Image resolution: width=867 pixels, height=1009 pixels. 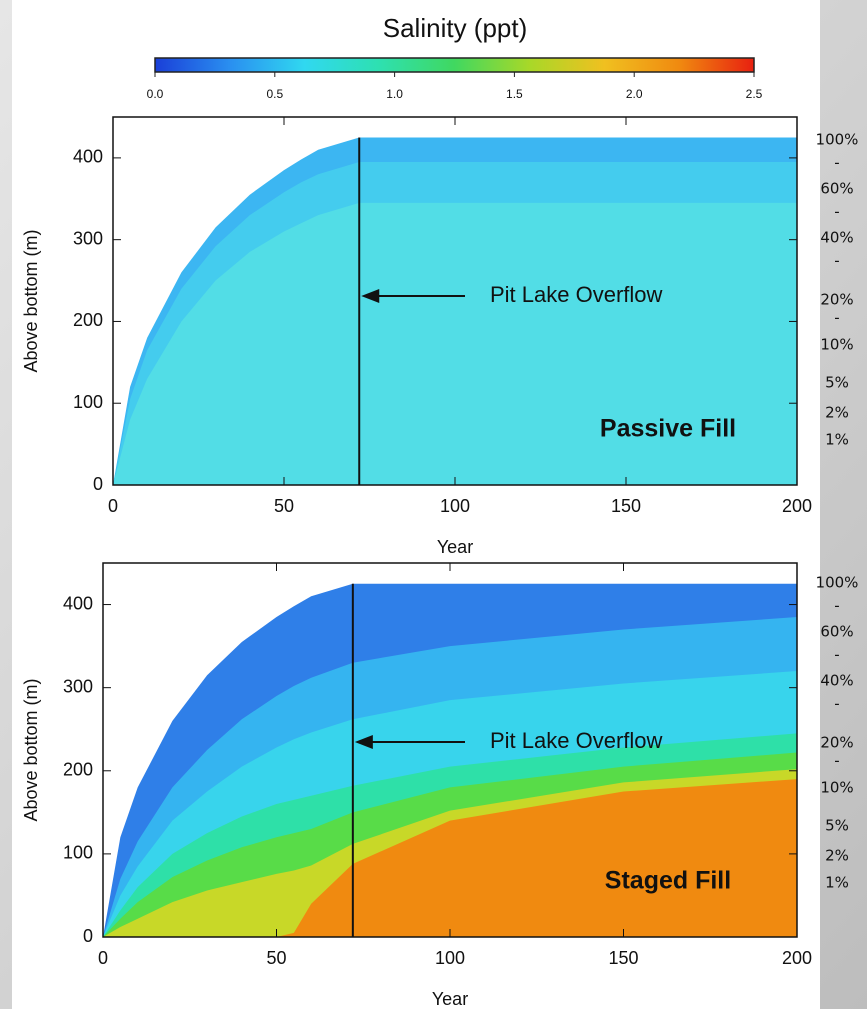 What do you see at coordinates (454, 65) in the screenshot?
I see `colorbar` at bounding box center [454, 65].